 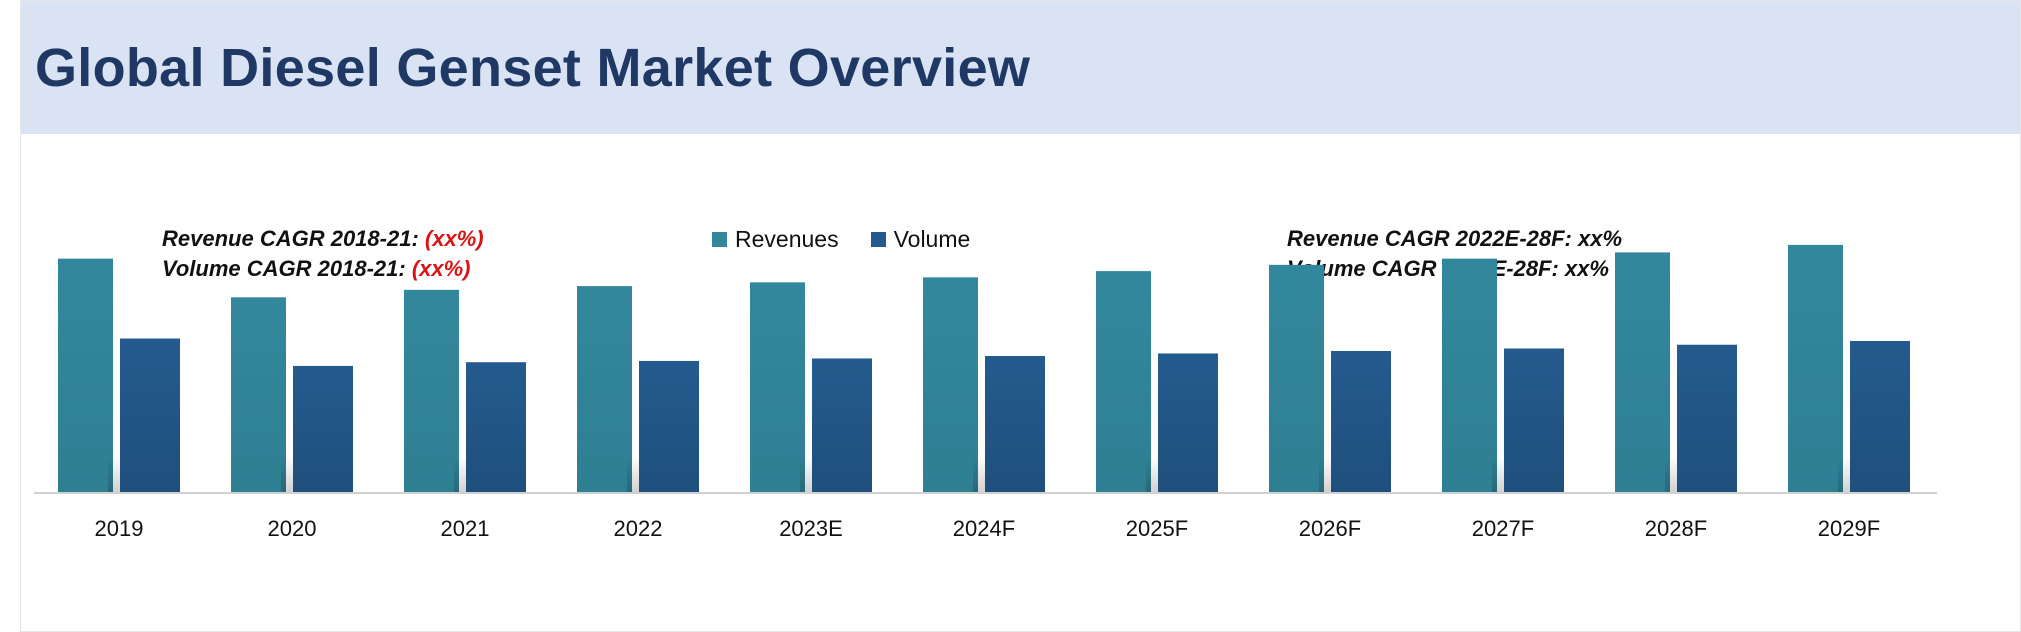 I want to click on legend-item-revenues: Revenues, so click(x=775, y=239).